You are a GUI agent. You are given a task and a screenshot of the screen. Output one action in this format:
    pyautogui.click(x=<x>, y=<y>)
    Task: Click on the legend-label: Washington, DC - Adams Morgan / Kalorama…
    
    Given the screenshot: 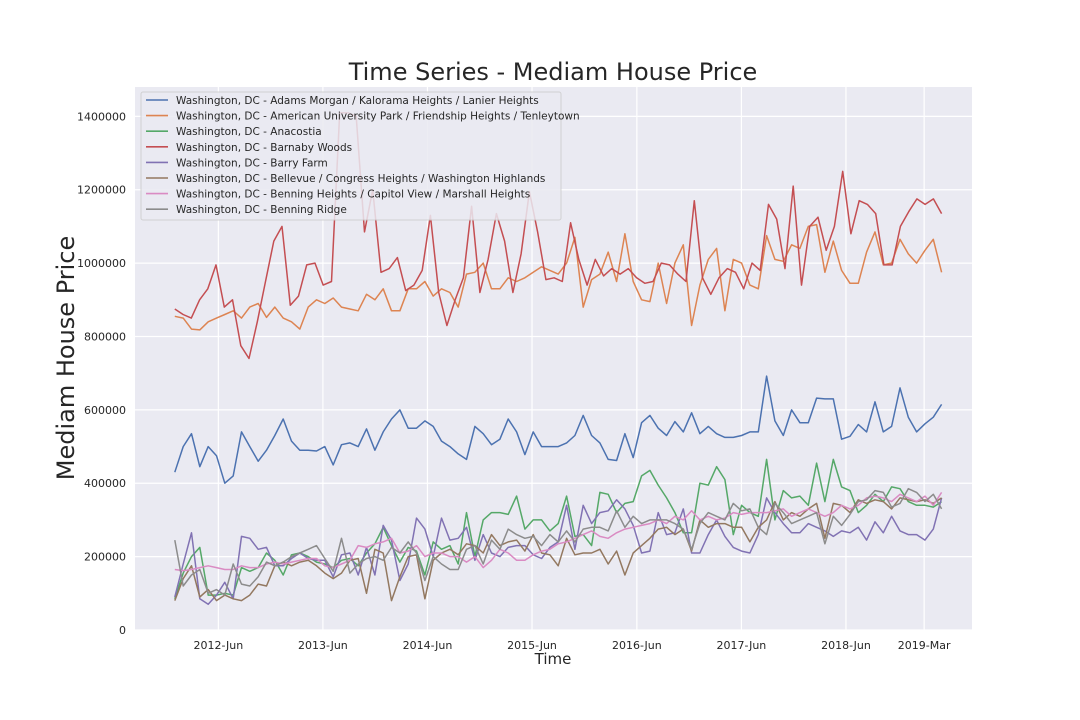 What is the action you would take?
    pyautogui.click(x=357, y=101)
    